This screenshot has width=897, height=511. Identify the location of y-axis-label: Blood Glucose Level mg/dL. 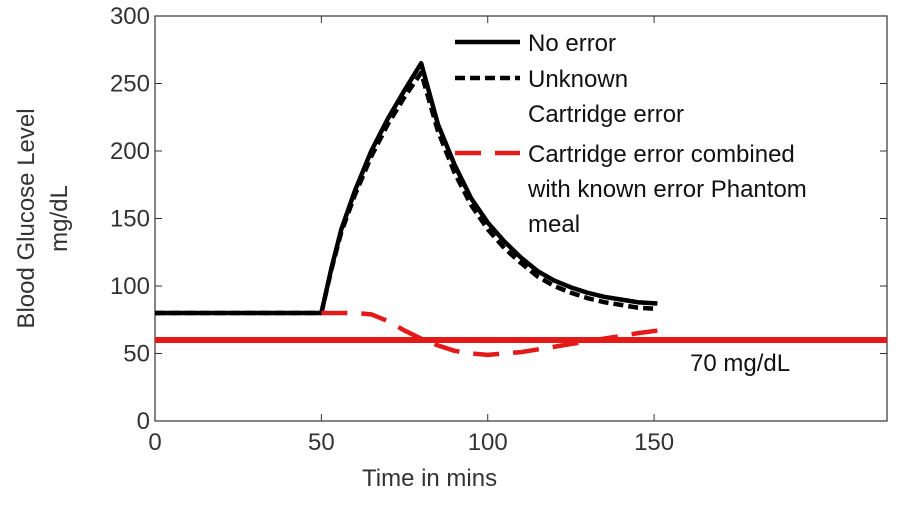
(43, 218).